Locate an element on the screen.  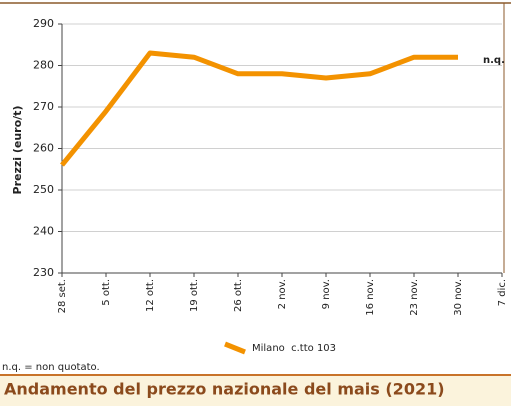
title-band is located at coordinates (255, 390).